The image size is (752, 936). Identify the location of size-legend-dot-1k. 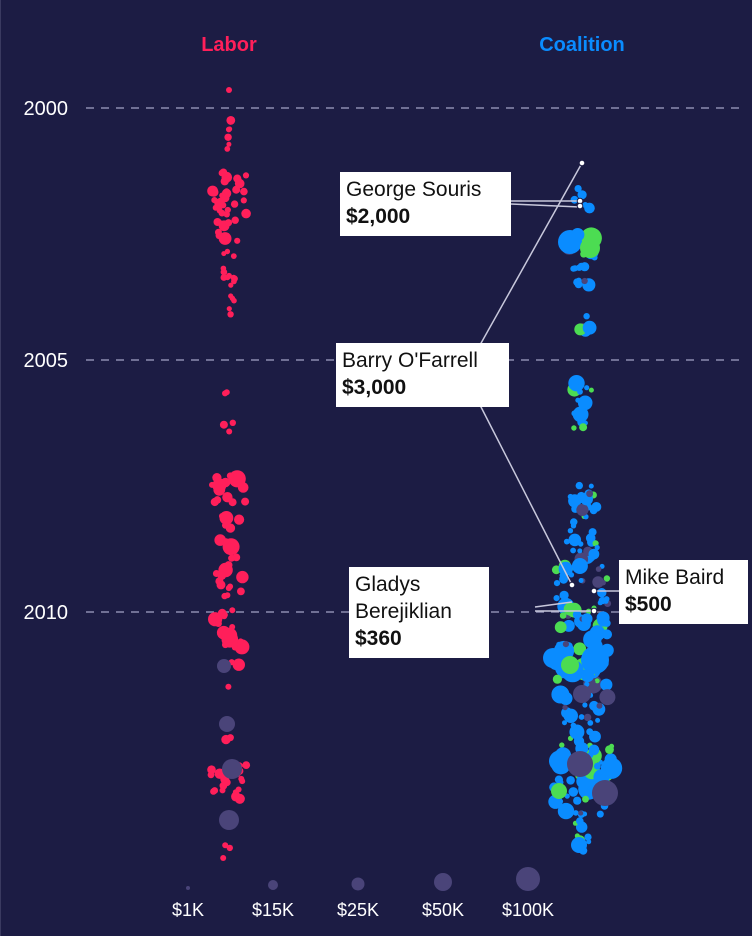
(188, 888).